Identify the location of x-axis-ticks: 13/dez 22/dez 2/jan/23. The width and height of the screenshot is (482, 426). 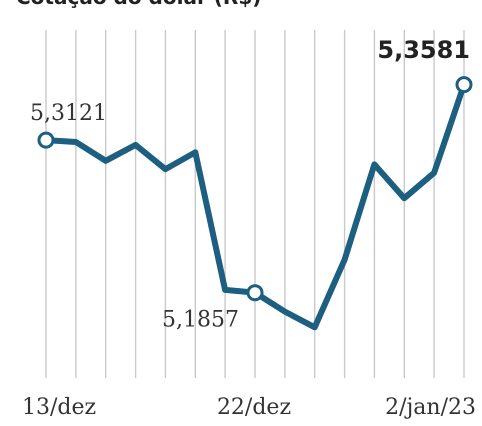
(249, 407).